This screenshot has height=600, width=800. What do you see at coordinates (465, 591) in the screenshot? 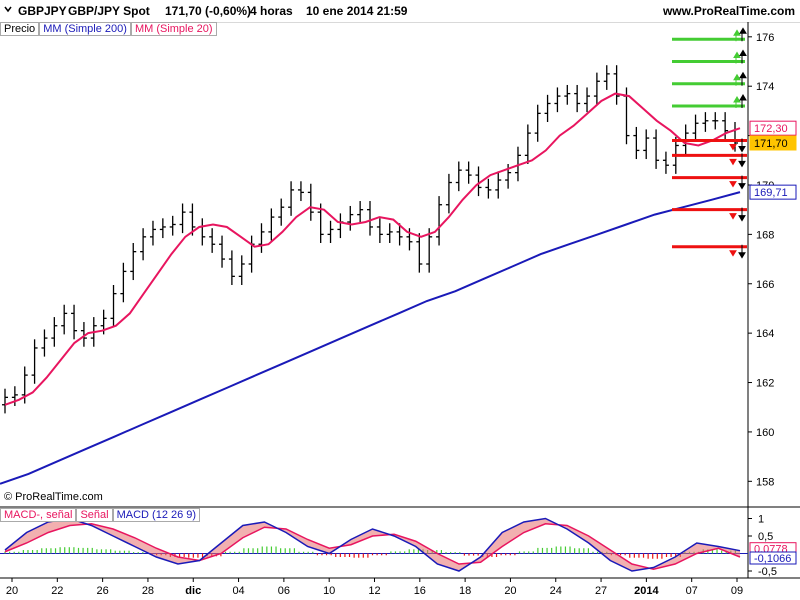
I see `x-tick-label: 18` at bounding box center [465, 591].